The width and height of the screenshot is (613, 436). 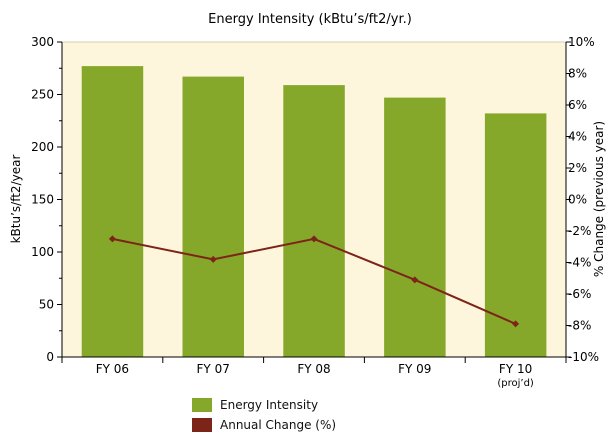 What do you see at coordinates (583, 357) in the screenshot?
I see `y2-tick-label: -10%` at bounding box center [583, 357].